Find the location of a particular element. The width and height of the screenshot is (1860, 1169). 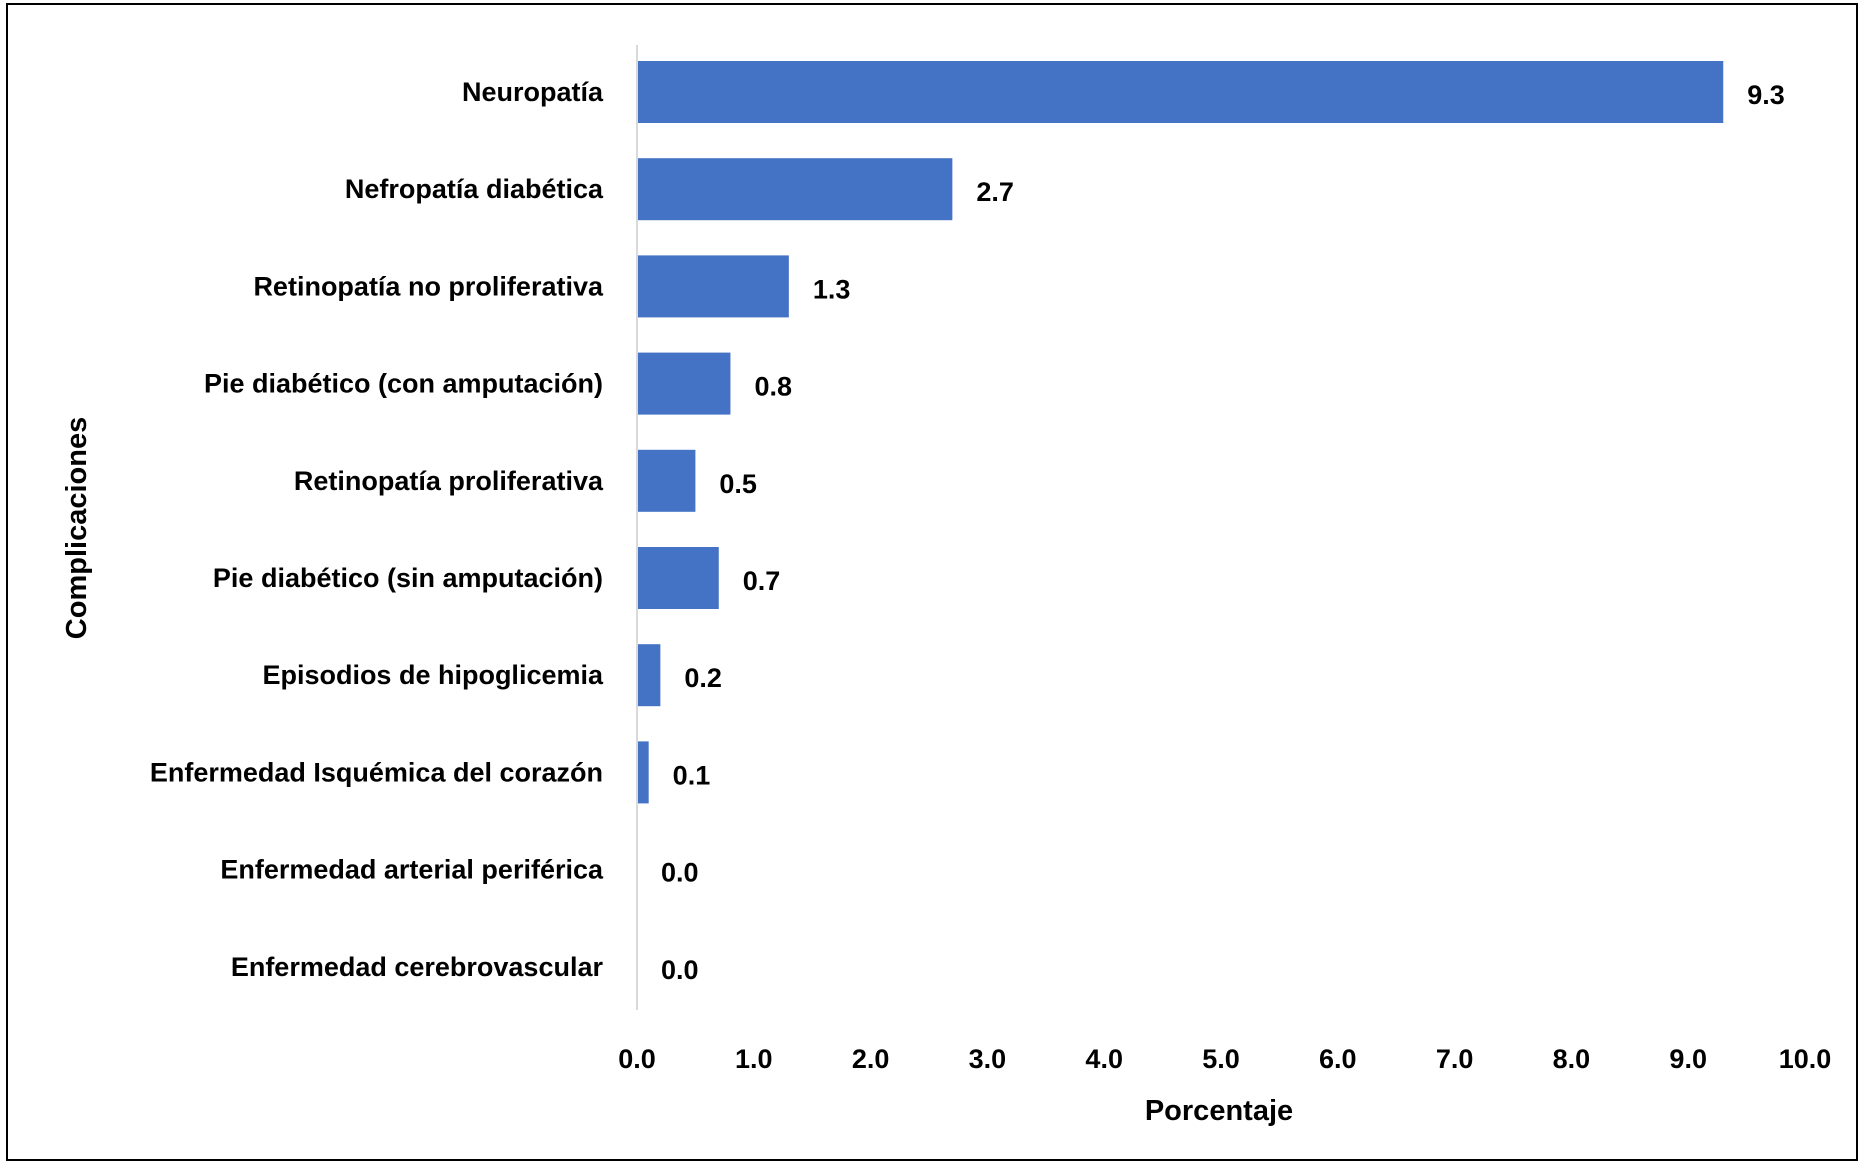

x-axis-title: Porcentaje is located at coordinates (1219, 1111).